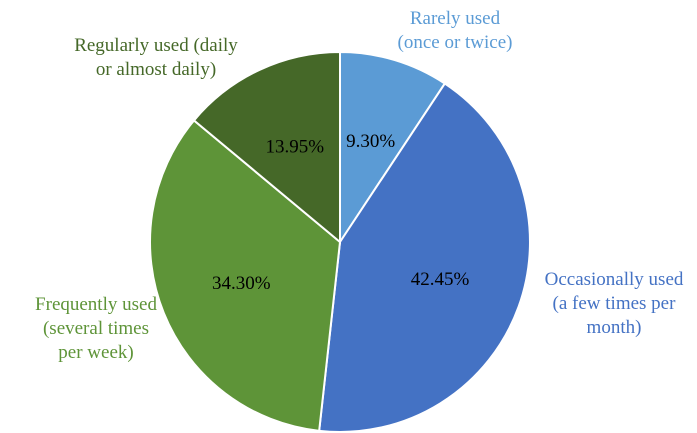  Describe the element at coordinates (96, 304) in the screenshot. I see `category-label-line: Frequently used` at that location.